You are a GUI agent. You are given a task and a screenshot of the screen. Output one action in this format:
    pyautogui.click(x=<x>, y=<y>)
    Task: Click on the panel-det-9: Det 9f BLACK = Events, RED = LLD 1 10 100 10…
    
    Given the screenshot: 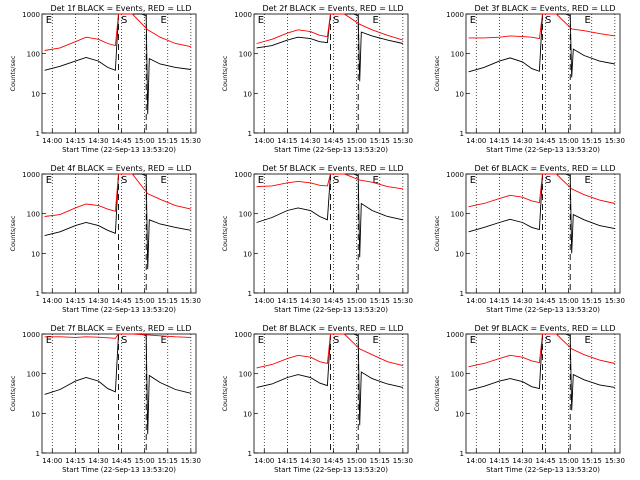 What is the action you would take?
    pyautogui.click(x=529, y=399)
    